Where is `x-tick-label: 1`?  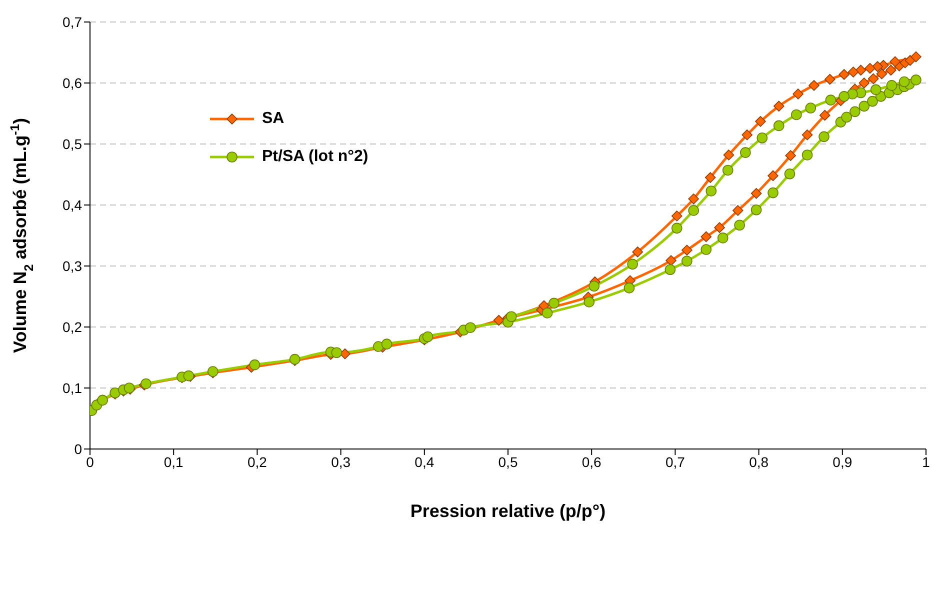
x-tick-label: 1 is located at coordinates (926, 462).